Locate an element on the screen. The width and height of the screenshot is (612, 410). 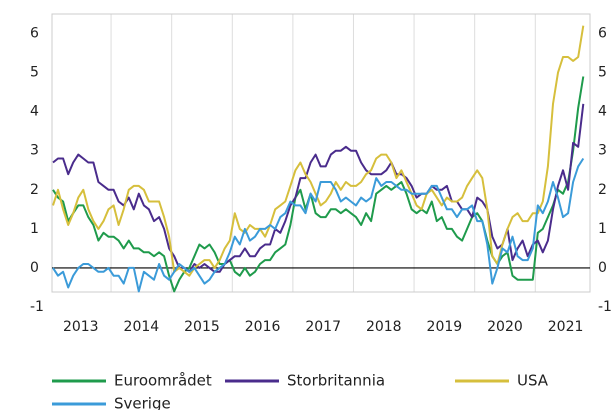
y-tick-label: 5 is located at coordinates (34, 73).